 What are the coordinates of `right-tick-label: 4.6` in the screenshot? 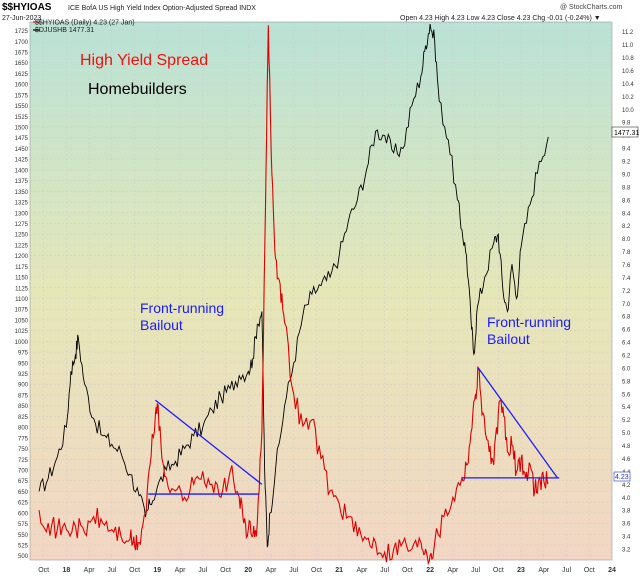 It's located at (626, 460).